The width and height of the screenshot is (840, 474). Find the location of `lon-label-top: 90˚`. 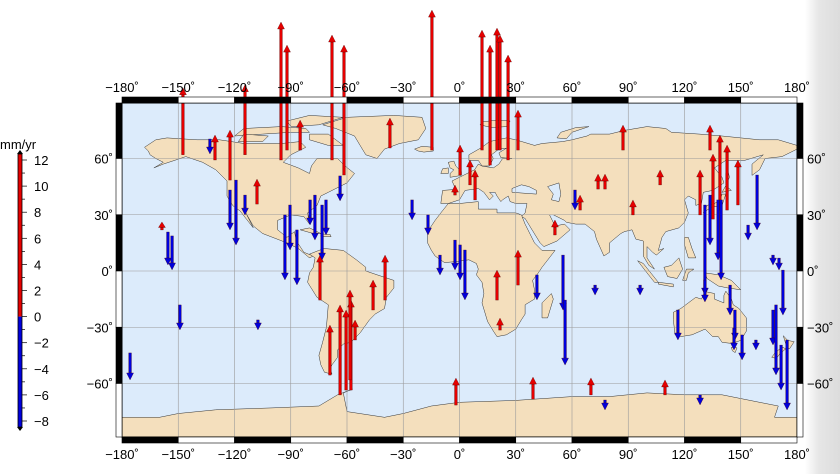

lon-label-top: 90˚ is located at coordinates (628, 87).